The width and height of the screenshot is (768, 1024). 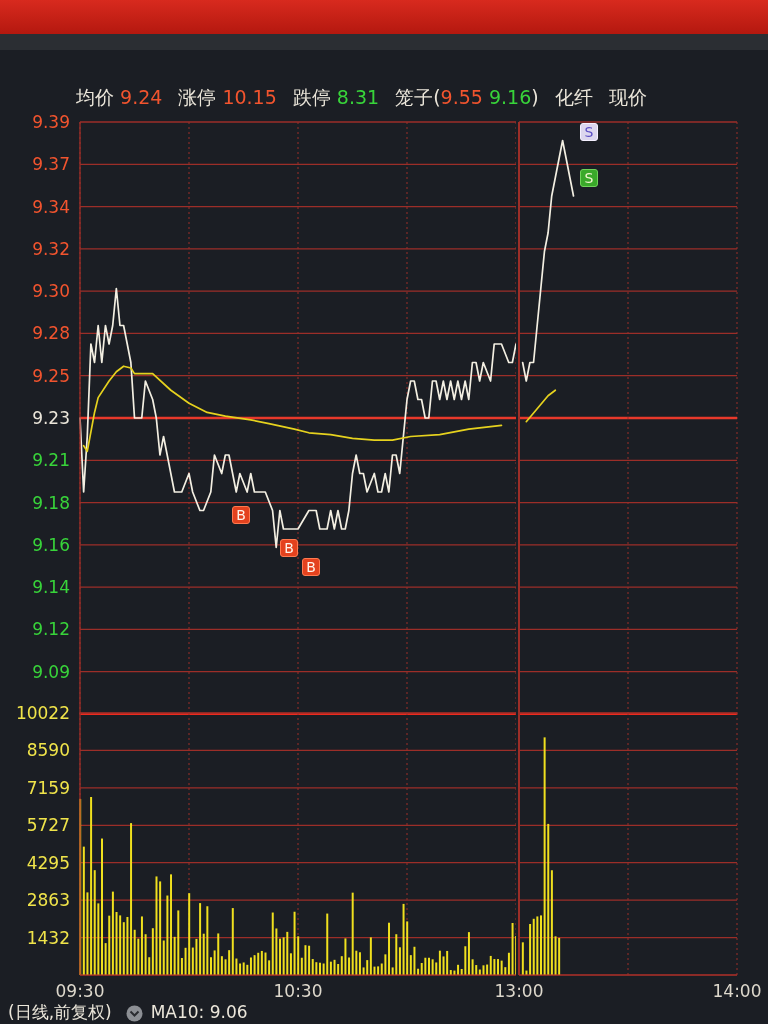 I want to click on text: 均价 9.24, so click(x=119, y=97).